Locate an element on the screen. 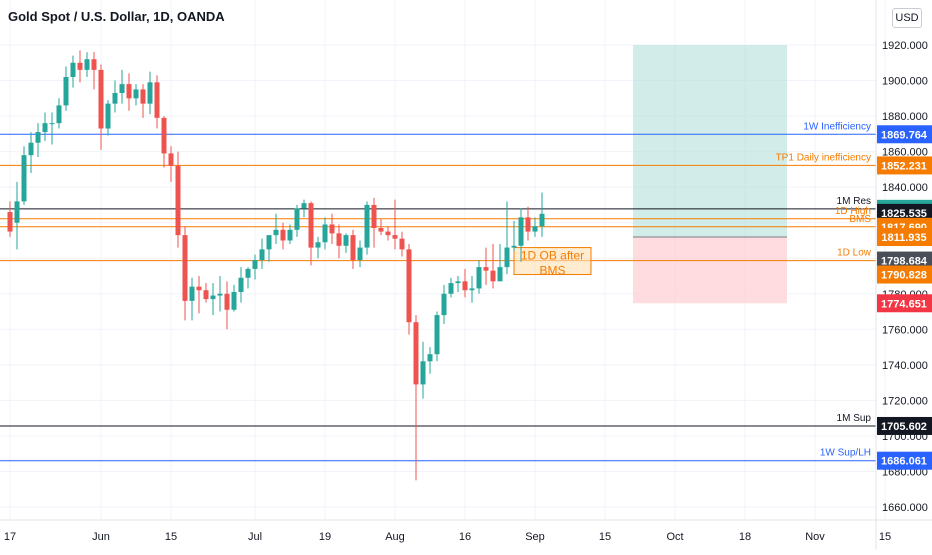 The height and width of the screenshot is (555, 932). level-label: BMS is located at coordinates (860, 219).